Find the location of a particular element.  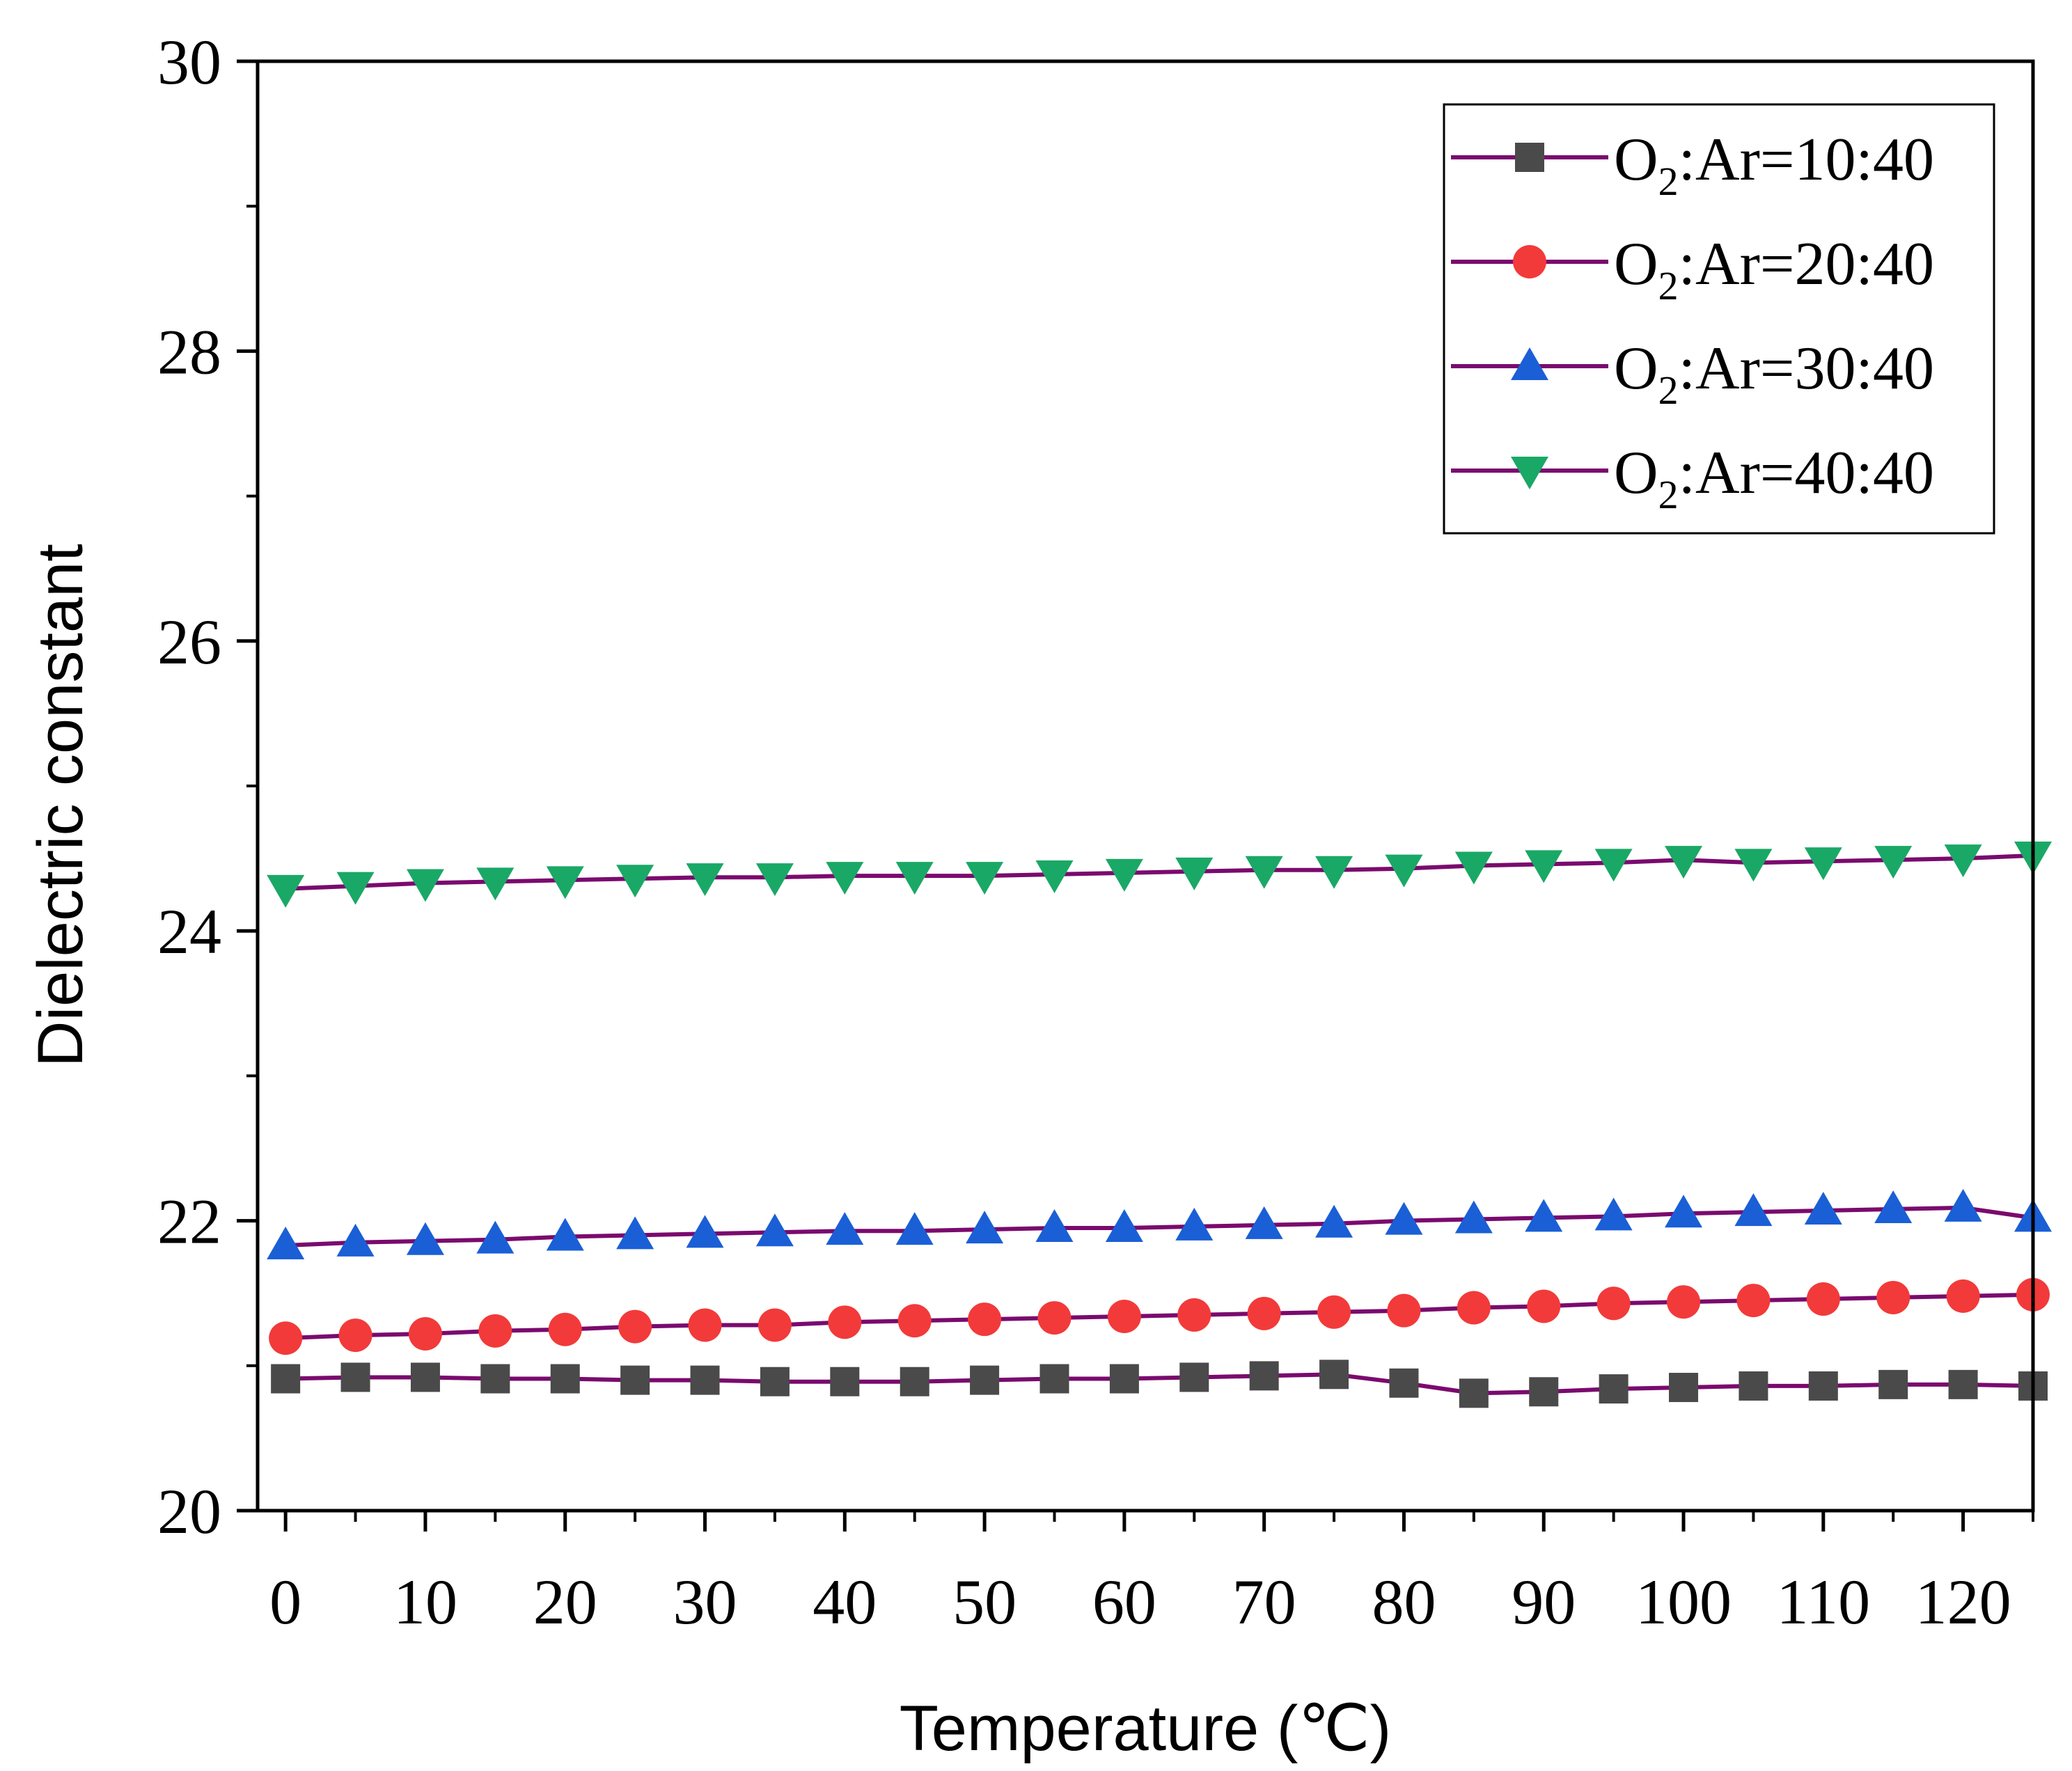

x-tick-label: 50 is located at coordinates (985, 1601).